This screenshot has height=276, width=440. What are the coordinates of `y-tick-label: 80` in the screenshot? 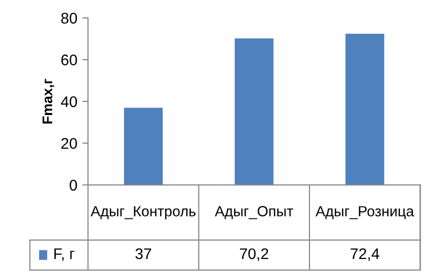 It's located at (69, 18).